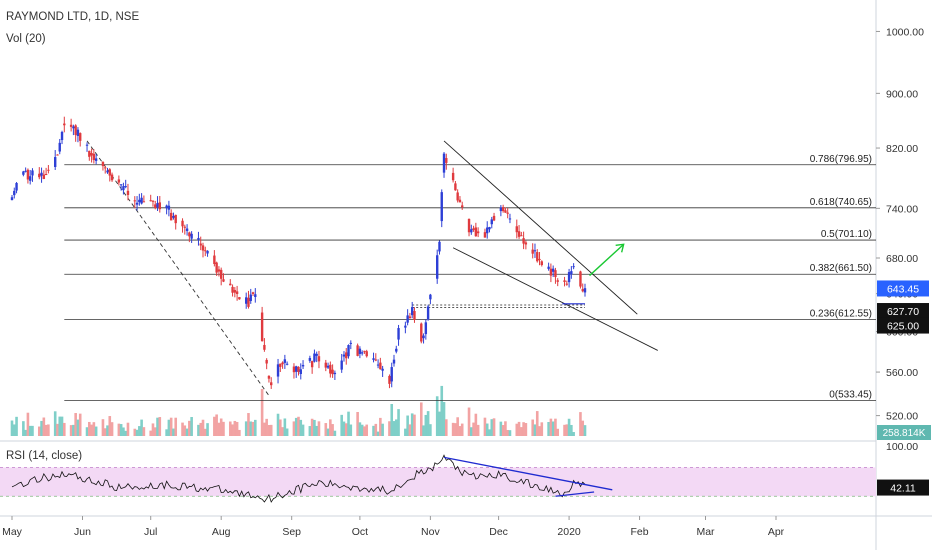  Describe the element at coordinates (26, 39) in the screenshot. I see `volume-indicator-label: Vol (20)` at that location.